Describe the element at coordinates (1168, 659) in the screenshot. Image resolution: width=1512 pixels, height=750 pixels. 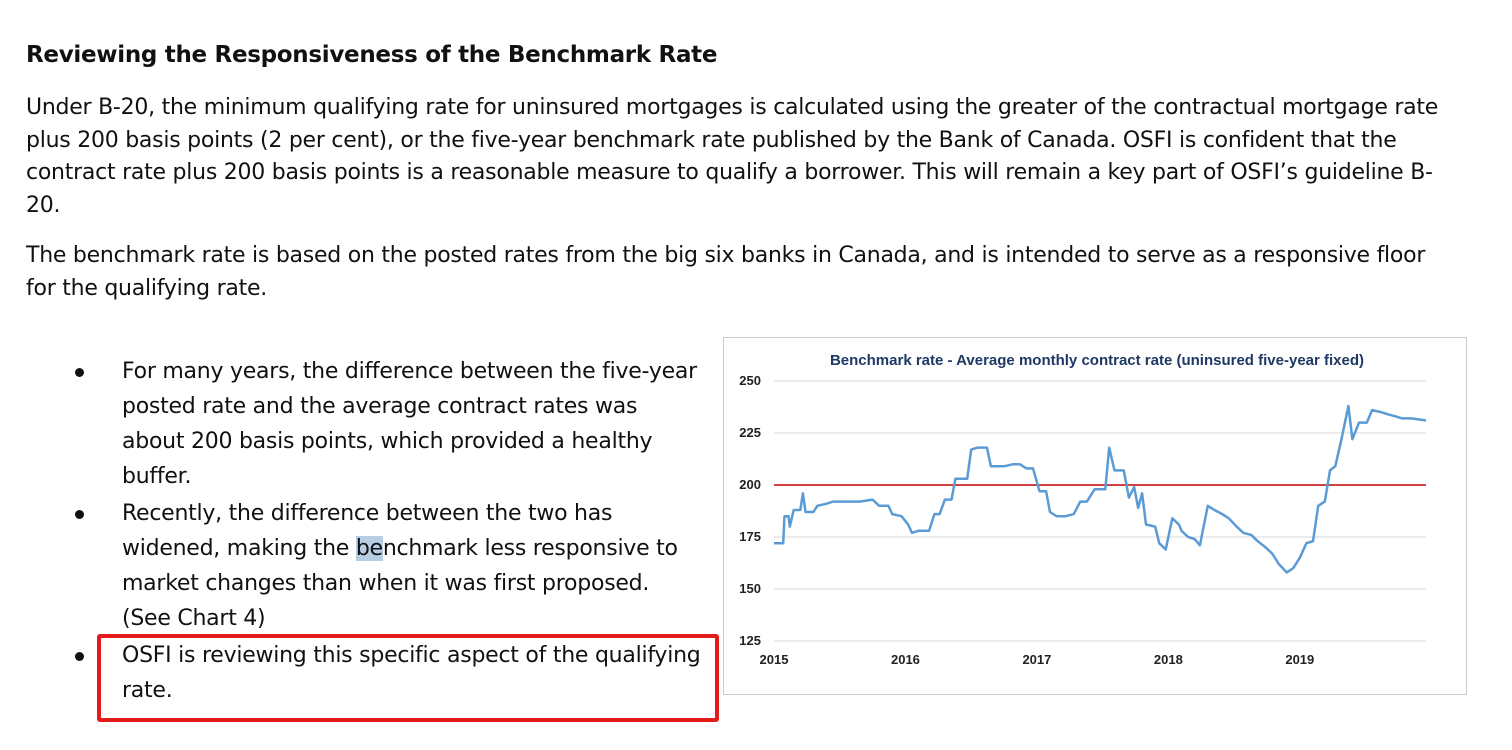
I see `x-tick-label: 2018` at that location.